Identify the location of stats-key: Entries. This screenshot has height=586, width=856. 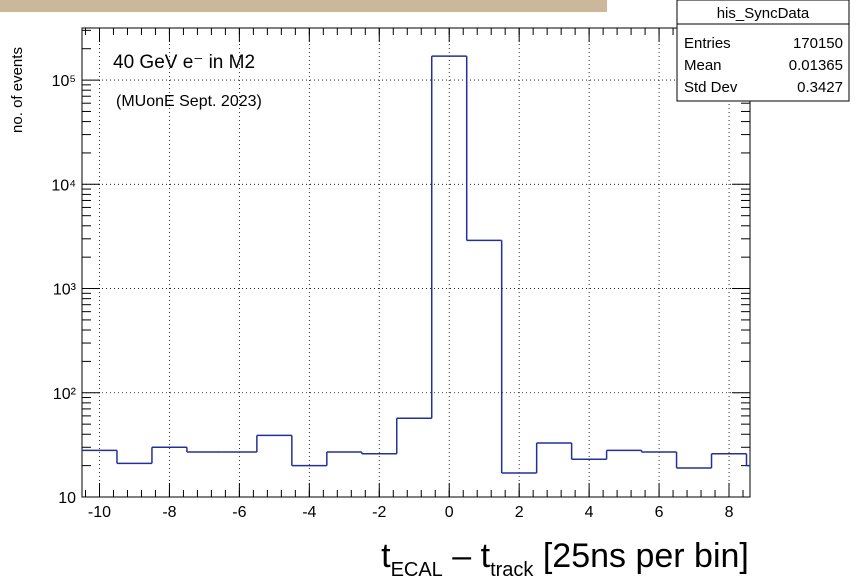
(707, 43).